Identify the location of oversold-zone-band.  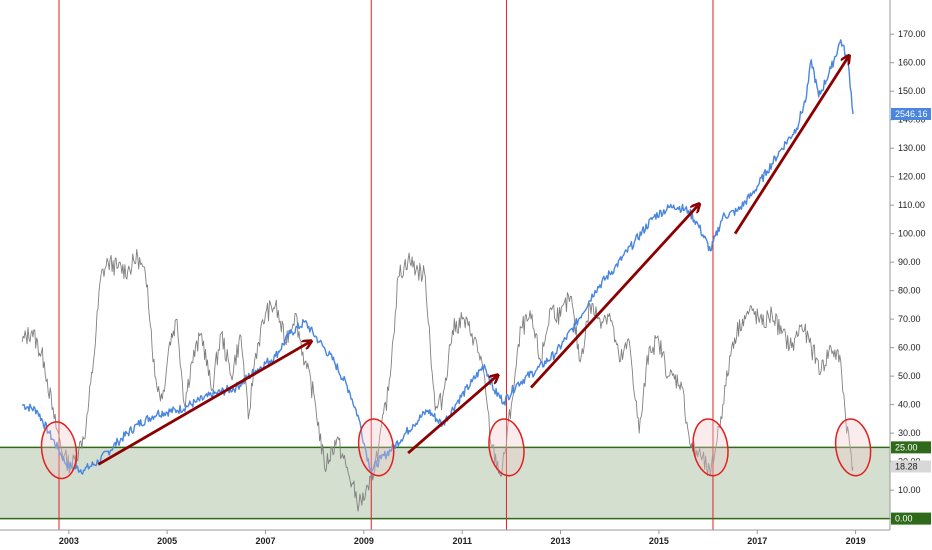
(445, 483).